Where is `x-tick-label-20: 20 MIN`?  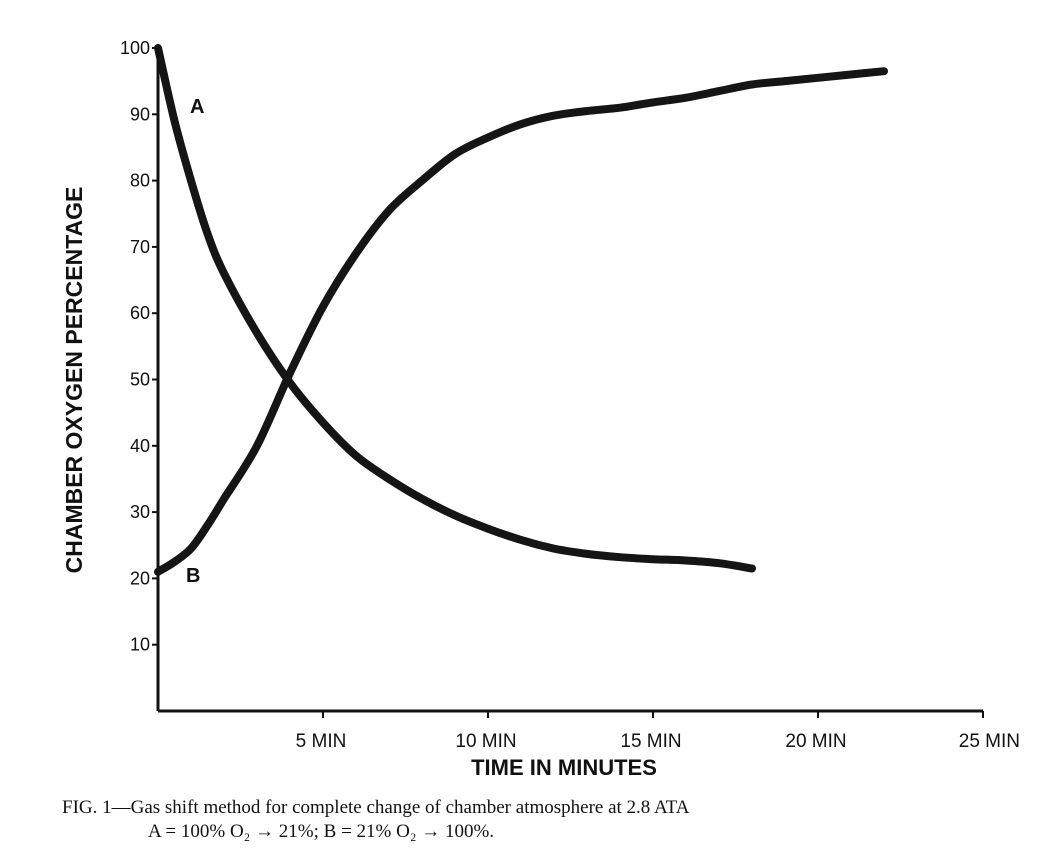
x-tick-label-20: 20 MIN is located at coordinates (815, 741).